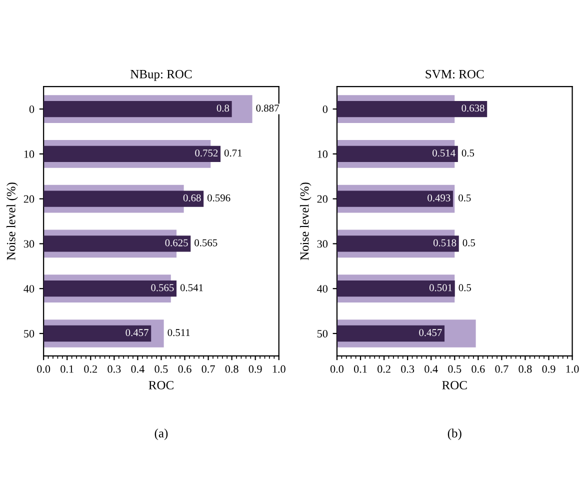  I want to click on text: (a), so click(161, 434).